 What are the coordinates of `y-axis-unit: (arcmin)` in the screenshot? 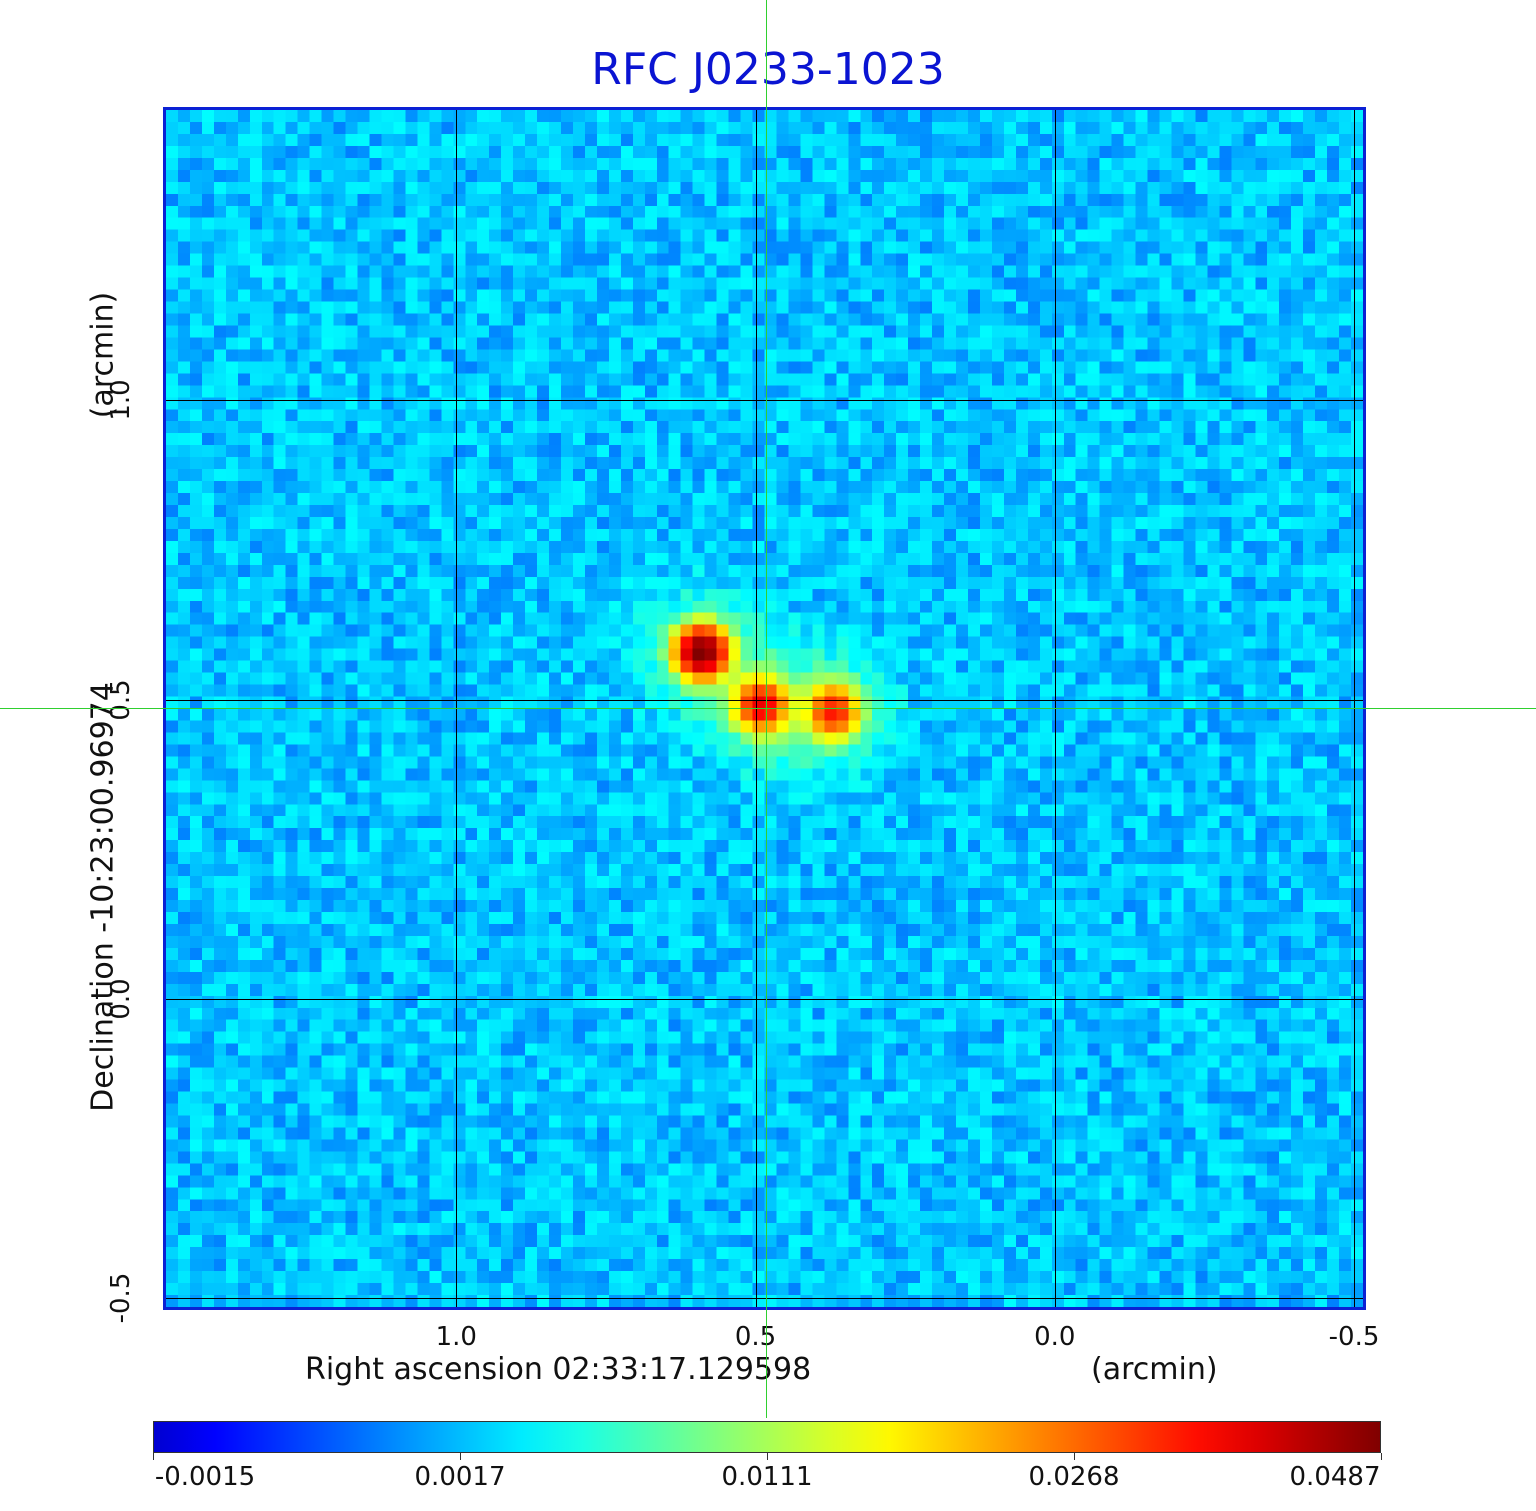 It's located at (103, 355).